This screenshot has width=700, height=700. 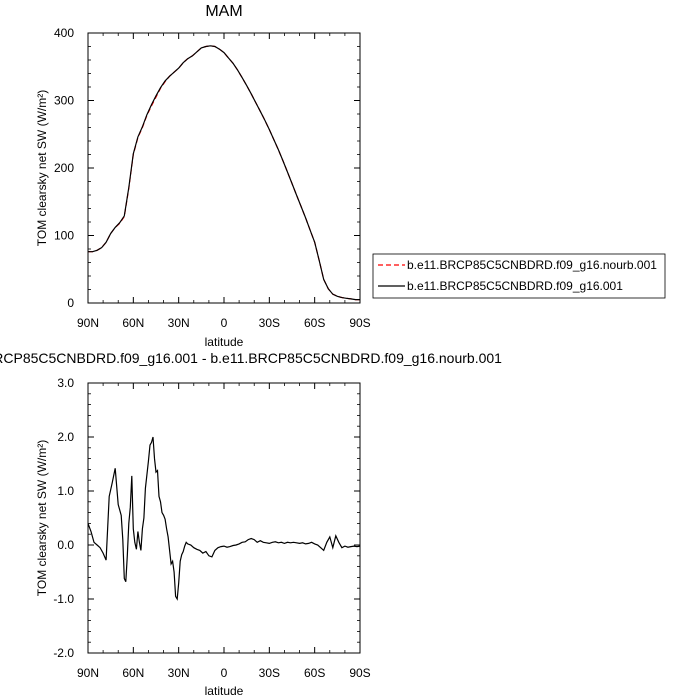 What do you see at coordinates (64, 33) in the screenshot?
I see `top-ytick-label: 400` at bounding box center [64, 33].